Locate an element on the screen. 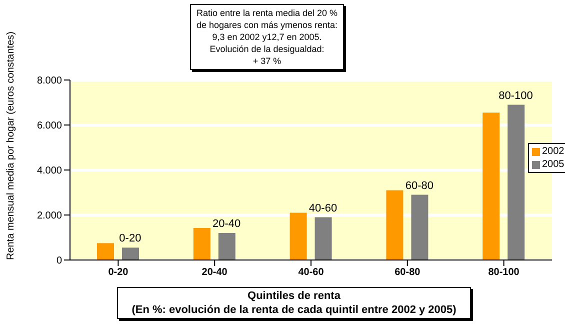  x-tick-label: 20-40 is located at coordinates (215, 272).